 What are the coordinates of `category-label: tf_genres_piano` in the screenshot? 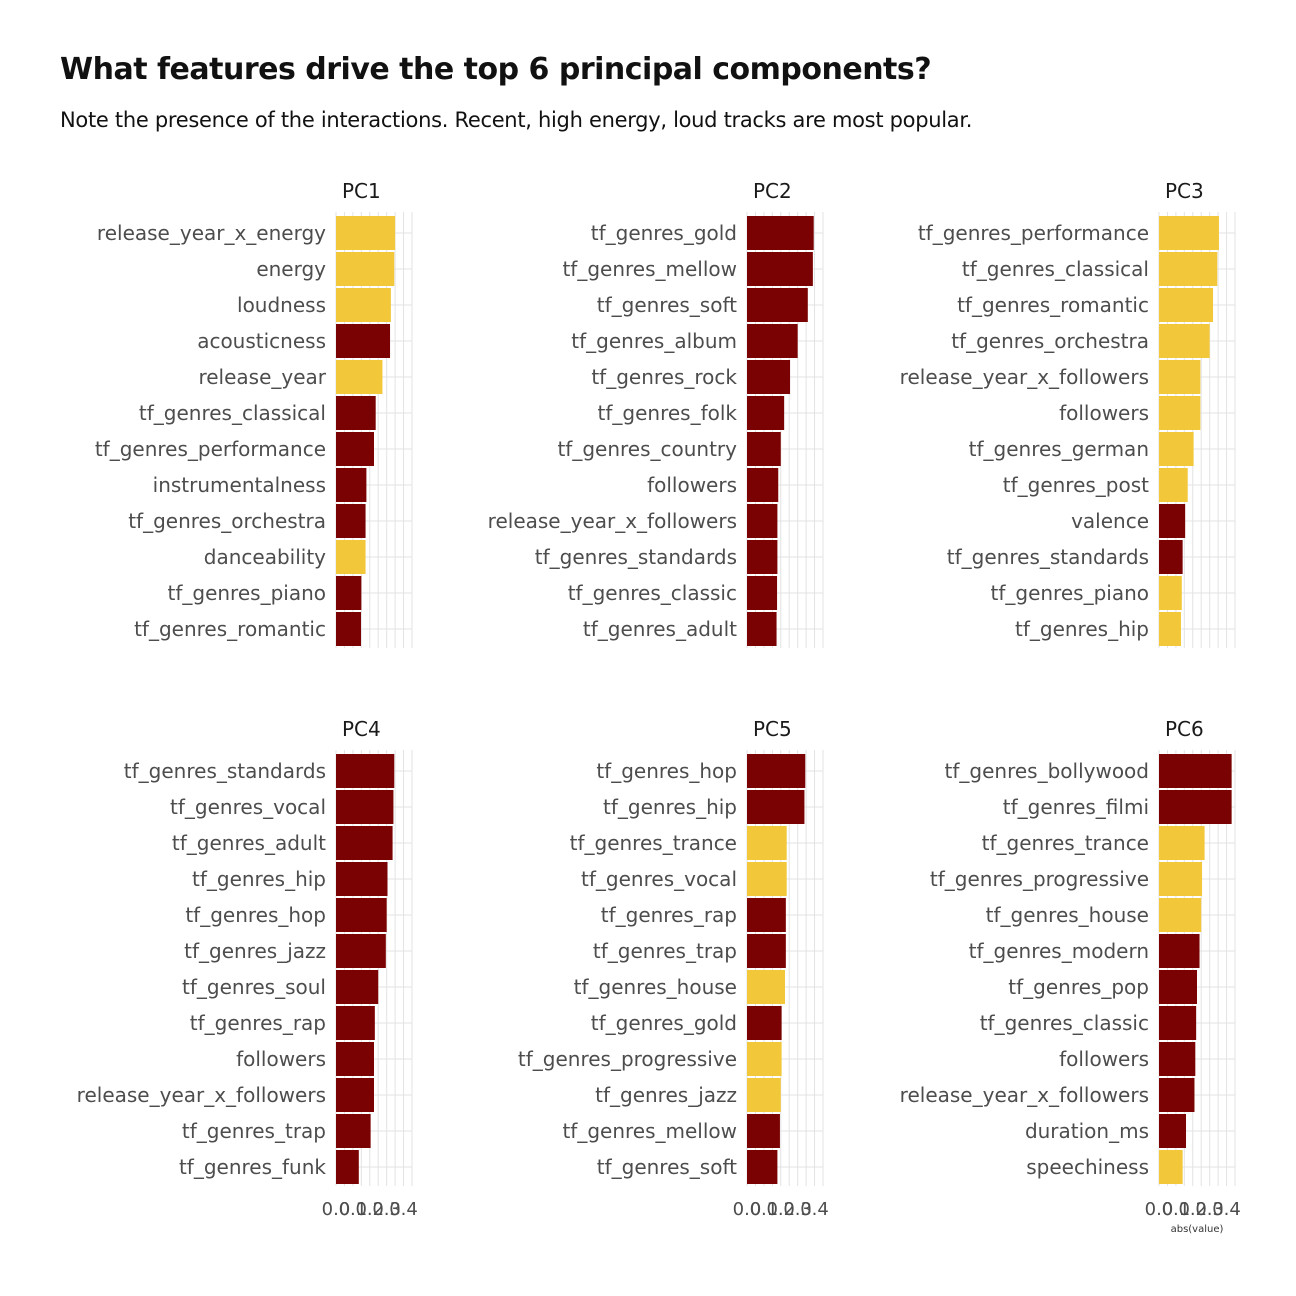 It's located at (247, 593).